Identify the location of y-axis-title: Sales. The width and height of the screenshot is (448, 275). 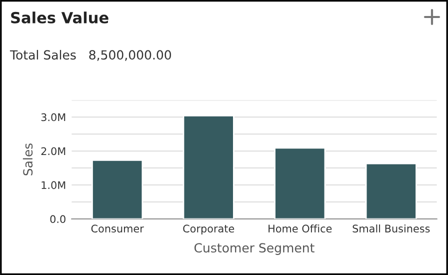
(27, 159).